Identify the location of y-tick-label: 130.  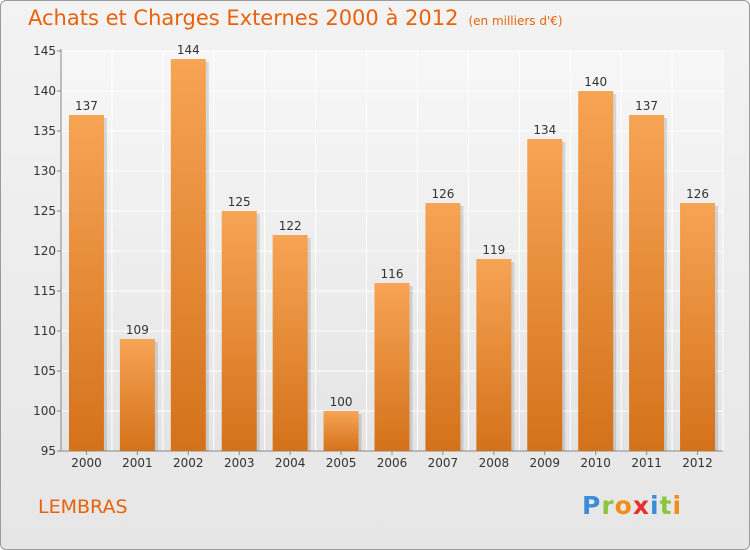
(44, 171).